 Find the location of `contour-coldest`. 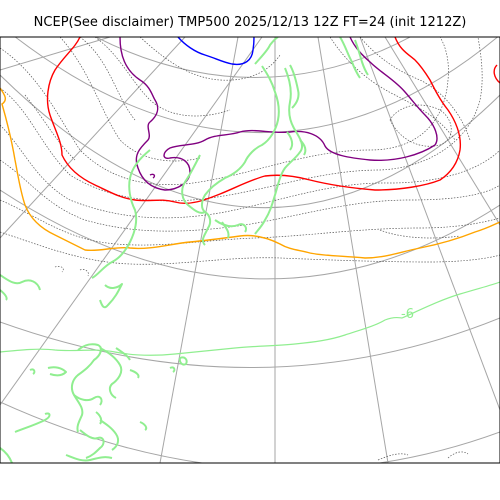

contour-coldest is located at coordinates (216, 51).